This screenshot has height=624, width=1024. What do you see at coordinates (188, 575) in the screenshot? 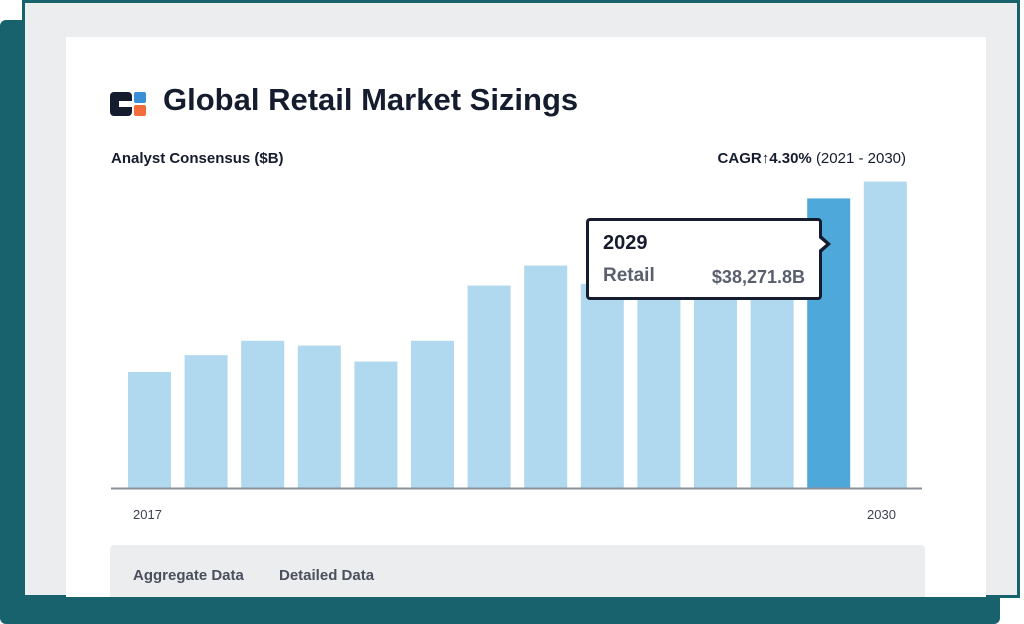
I see `tab-aggregate-data: Aggregate Data` at bounding box center [188, 575].